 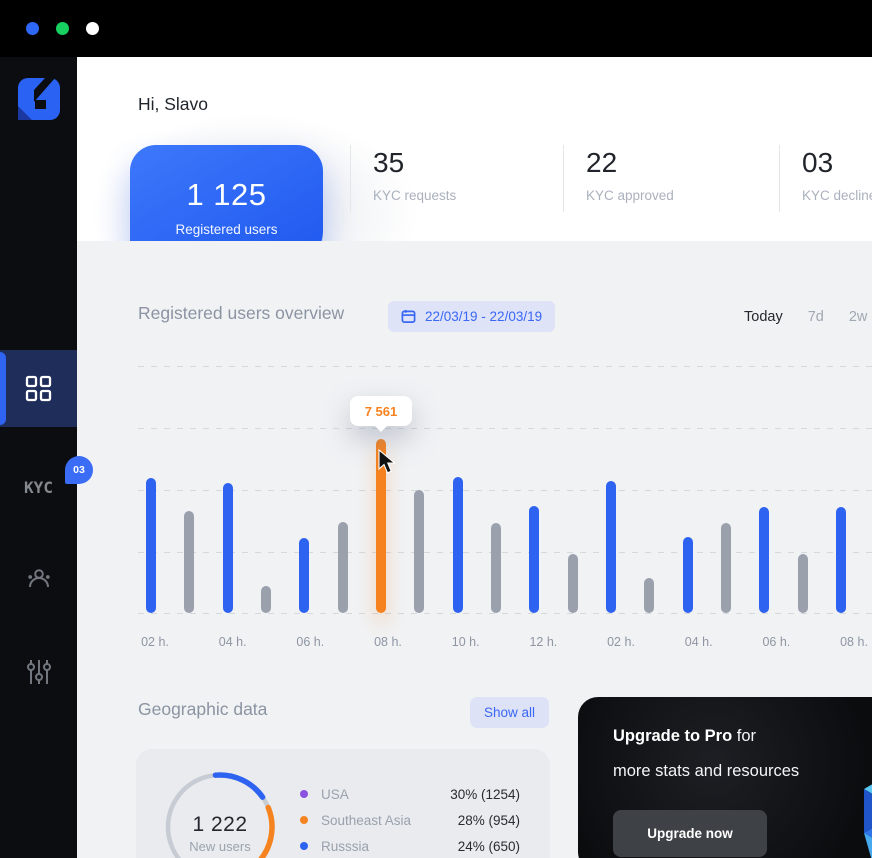 What do you see at coordinates (509, 712) in the screenshot?
I see `show-all-button: Show all` at bounding box center [509, 712].